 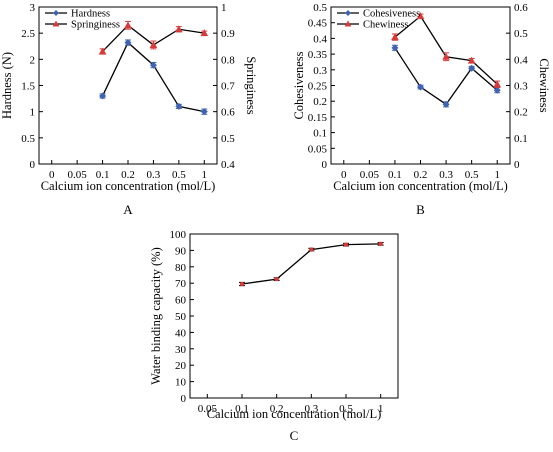 I want to click on y-tick-label-right: 0.3, so click(x=521, y=87).